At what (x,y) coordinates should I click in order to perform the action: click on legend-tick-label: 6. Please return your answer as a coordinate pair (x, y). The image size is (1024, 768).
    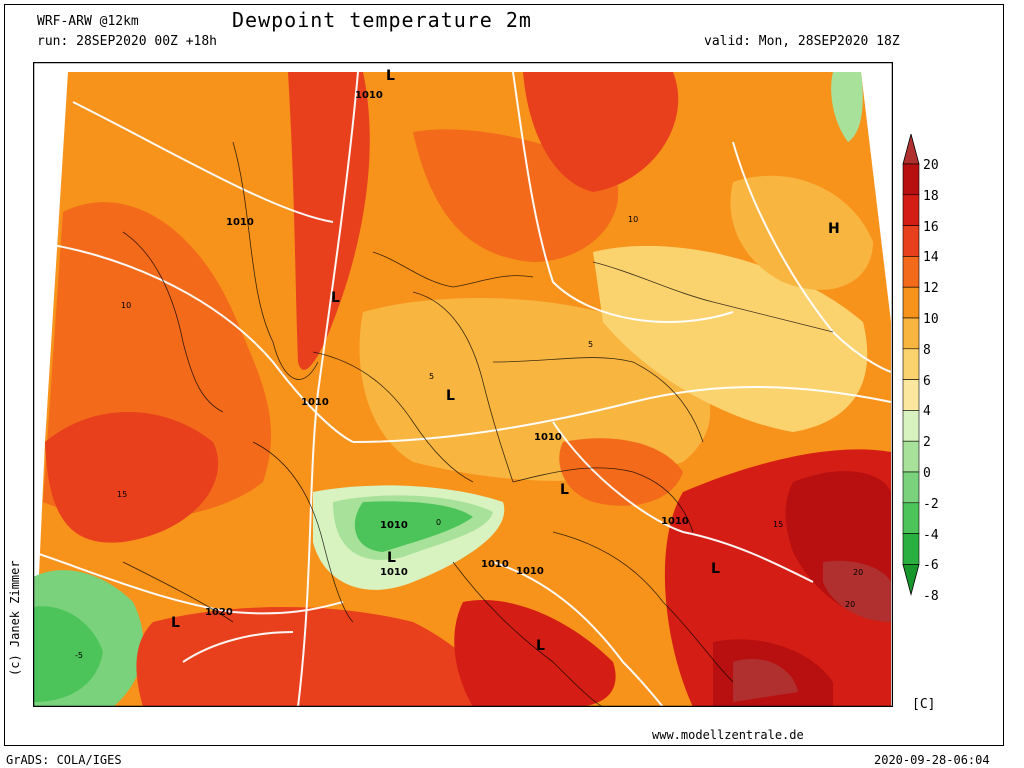
    Looking at the image, I should click on (927, 381).